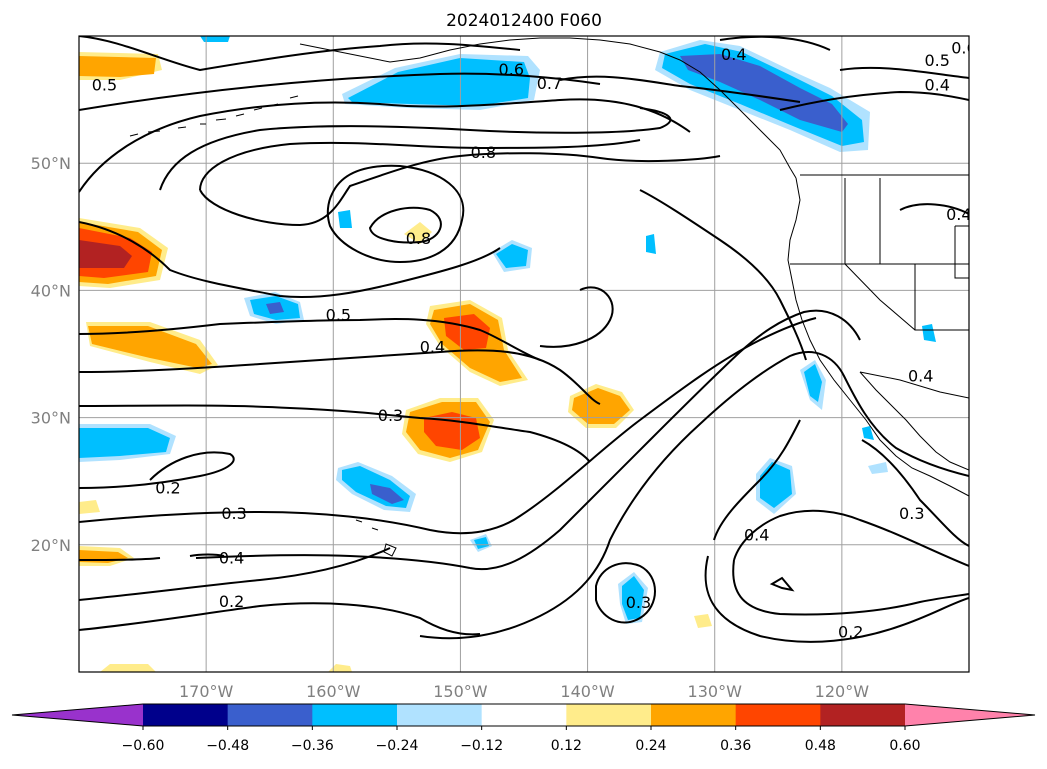 This screenshot has height=769, width=1047. What do you see at coordinates (715, 691) in the screenshot?
I see `longitude-label: 130°W` at bounding box center [715, 691].